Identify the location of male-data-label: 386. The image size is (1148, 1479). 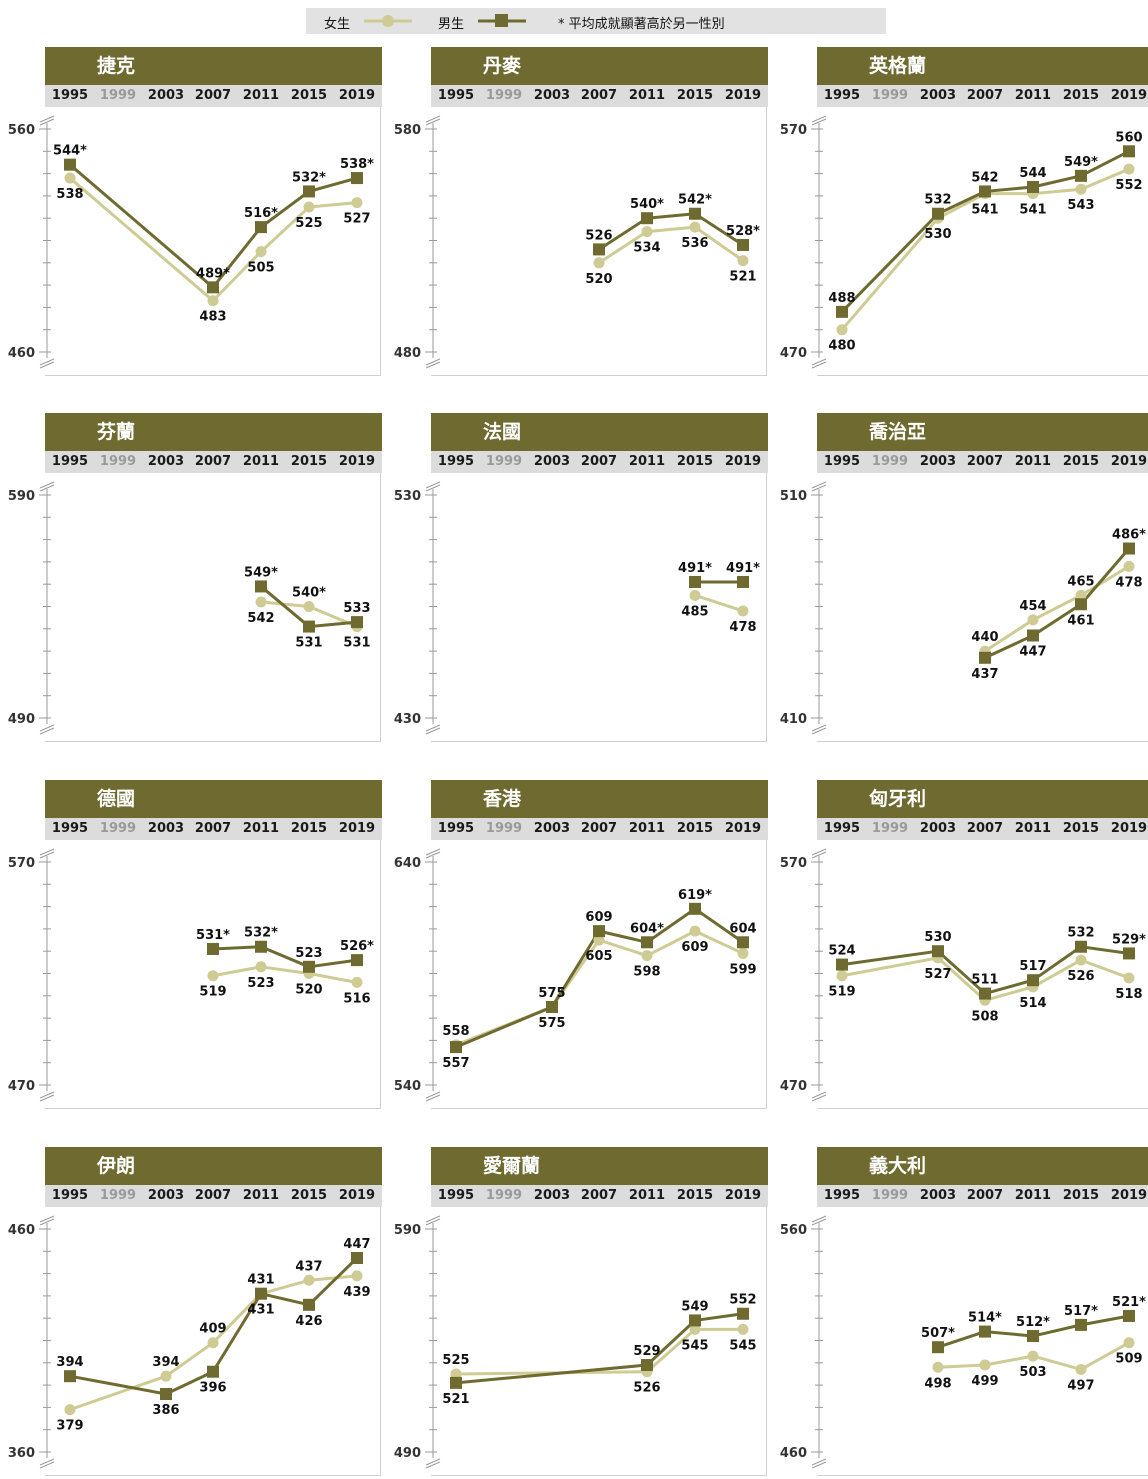
(165, 1410).